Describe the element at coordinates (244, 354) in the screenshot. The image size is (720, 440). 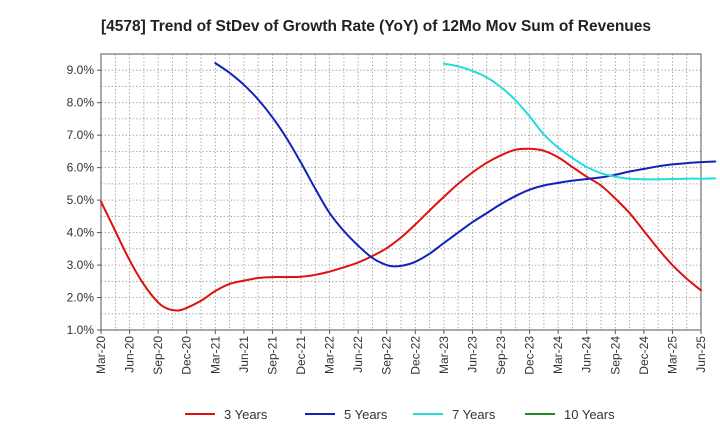
I see `x-tick-label: Jun-21` at that location.